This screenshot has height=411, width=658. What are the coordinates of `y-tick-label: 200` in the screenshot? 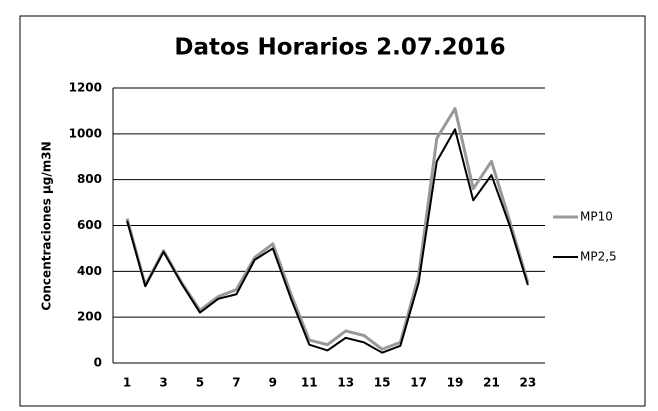 It's located at (89, 317).